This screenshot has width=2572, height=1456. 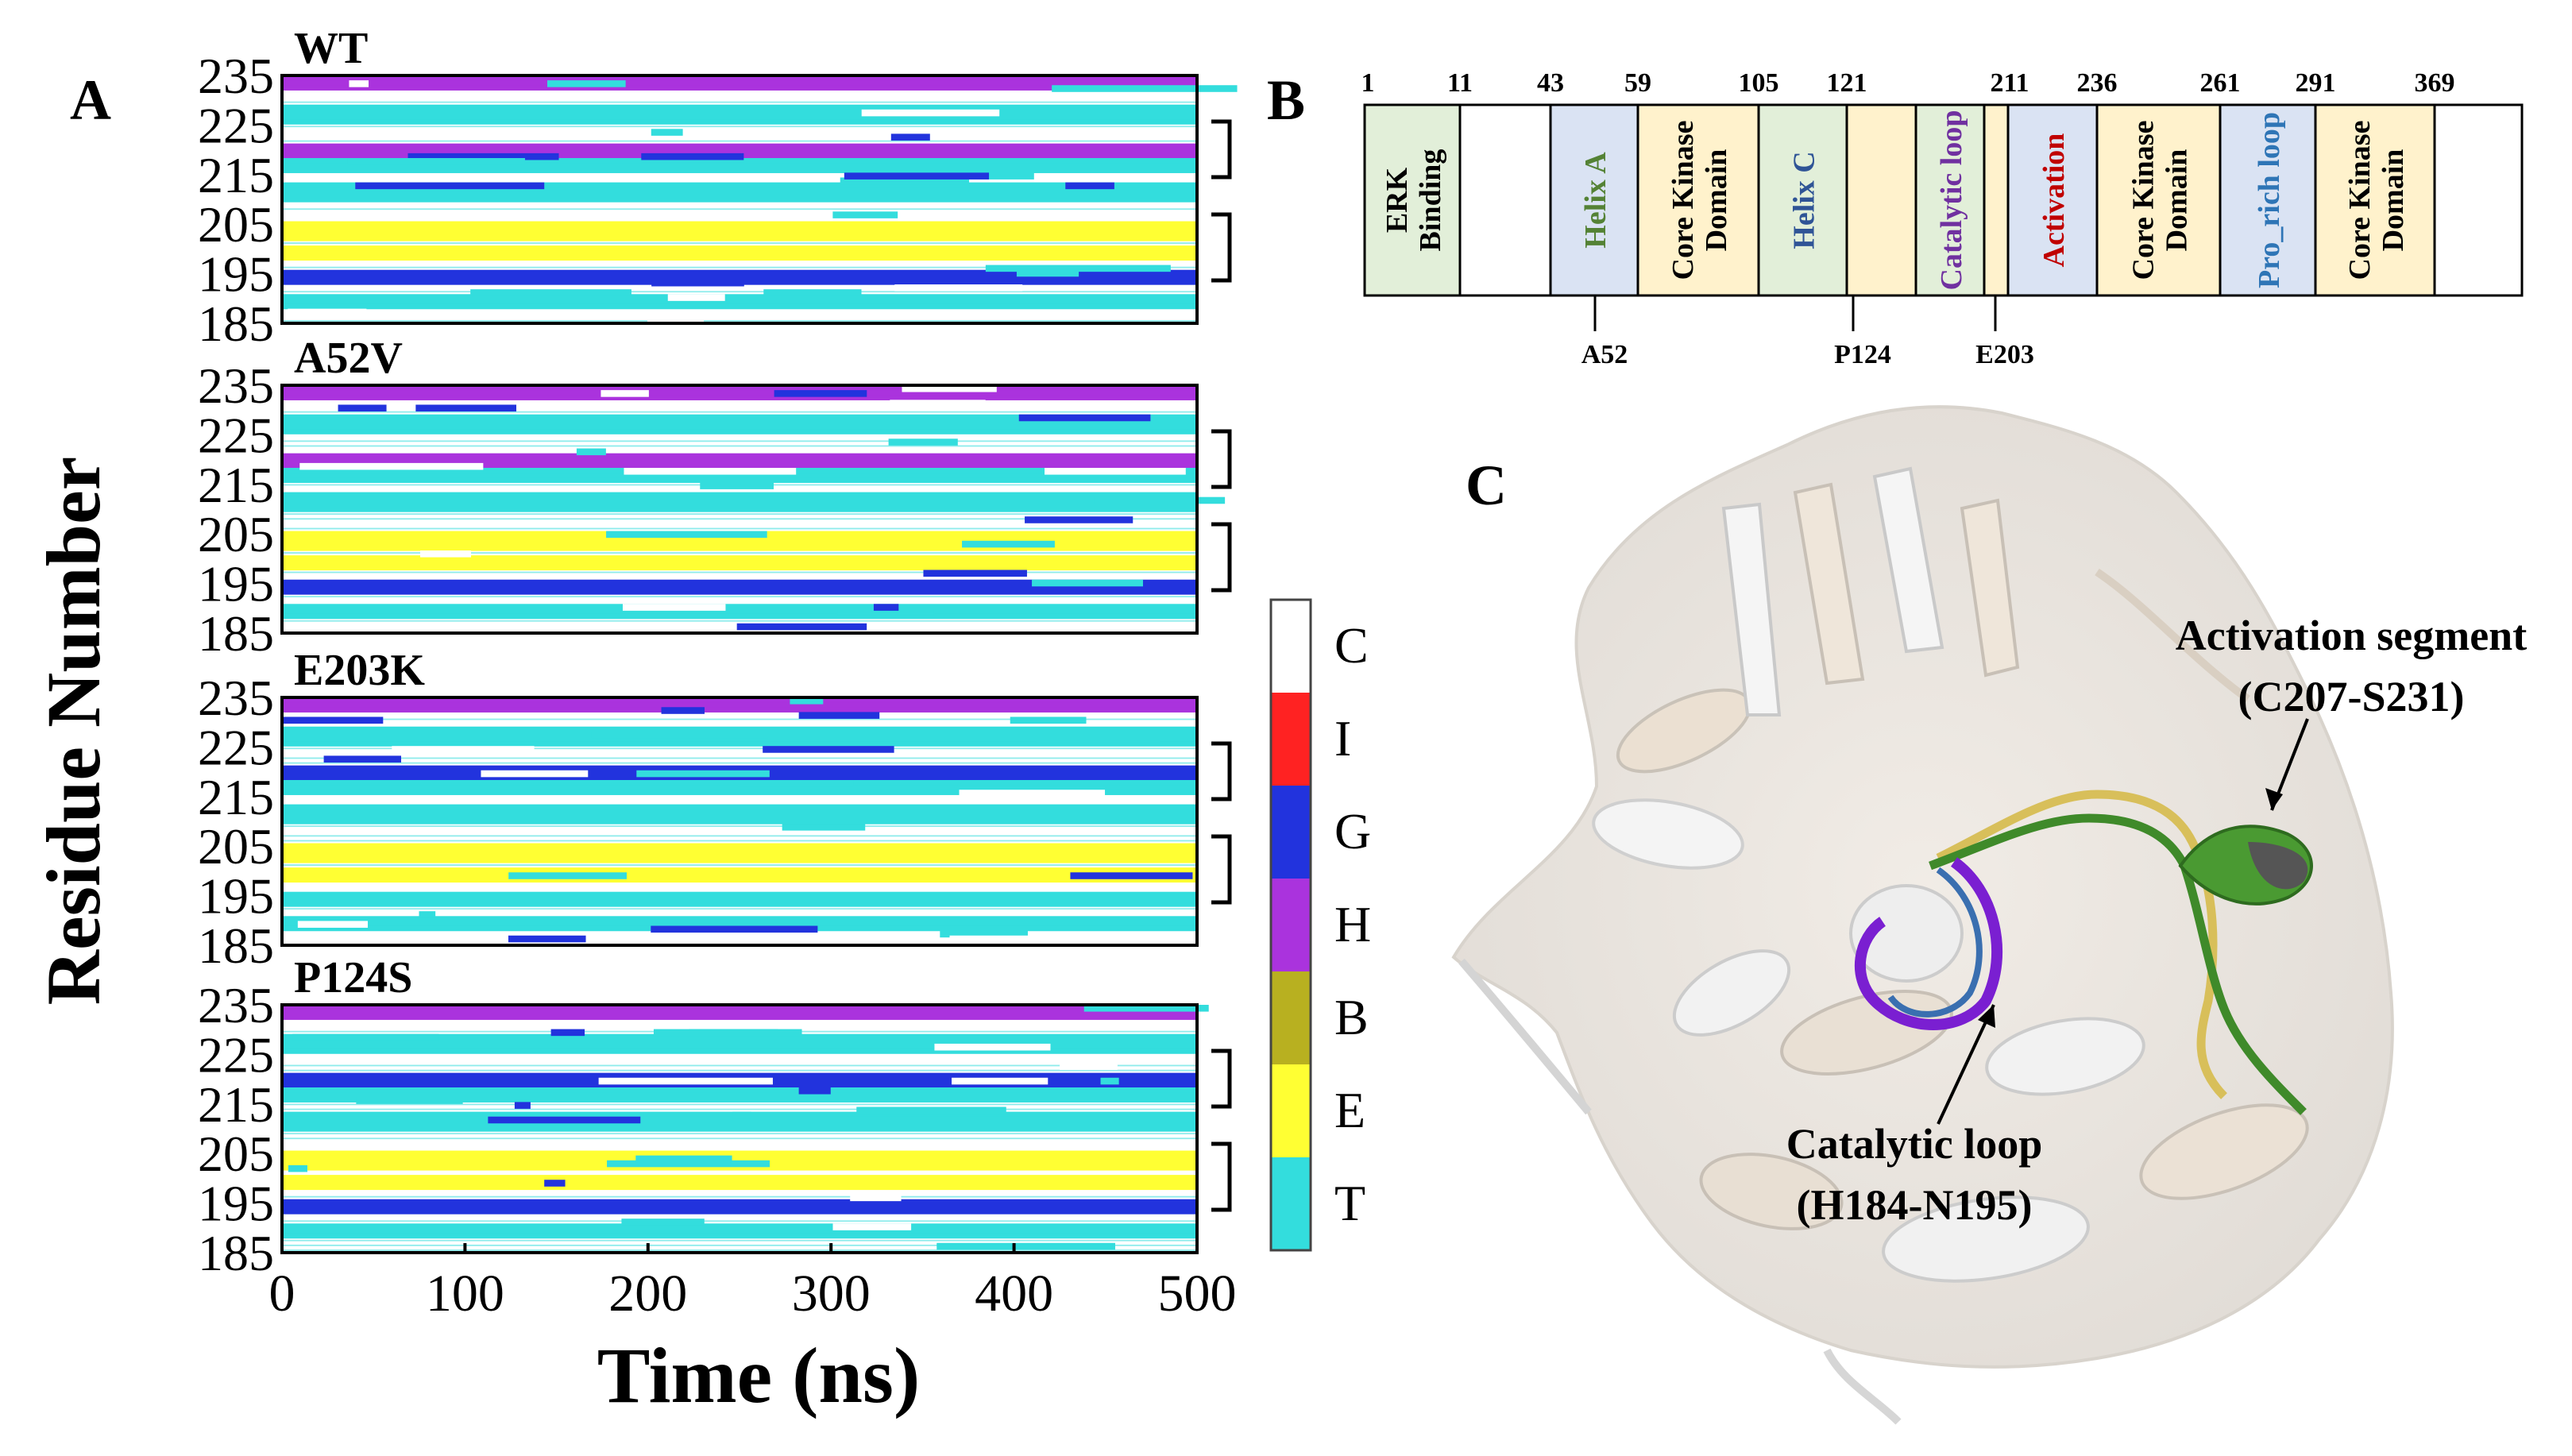 What do you see at coordinates (236, 847) in the screenshot?
I see `ytick-label: 205` at bounding box center [236, 847].